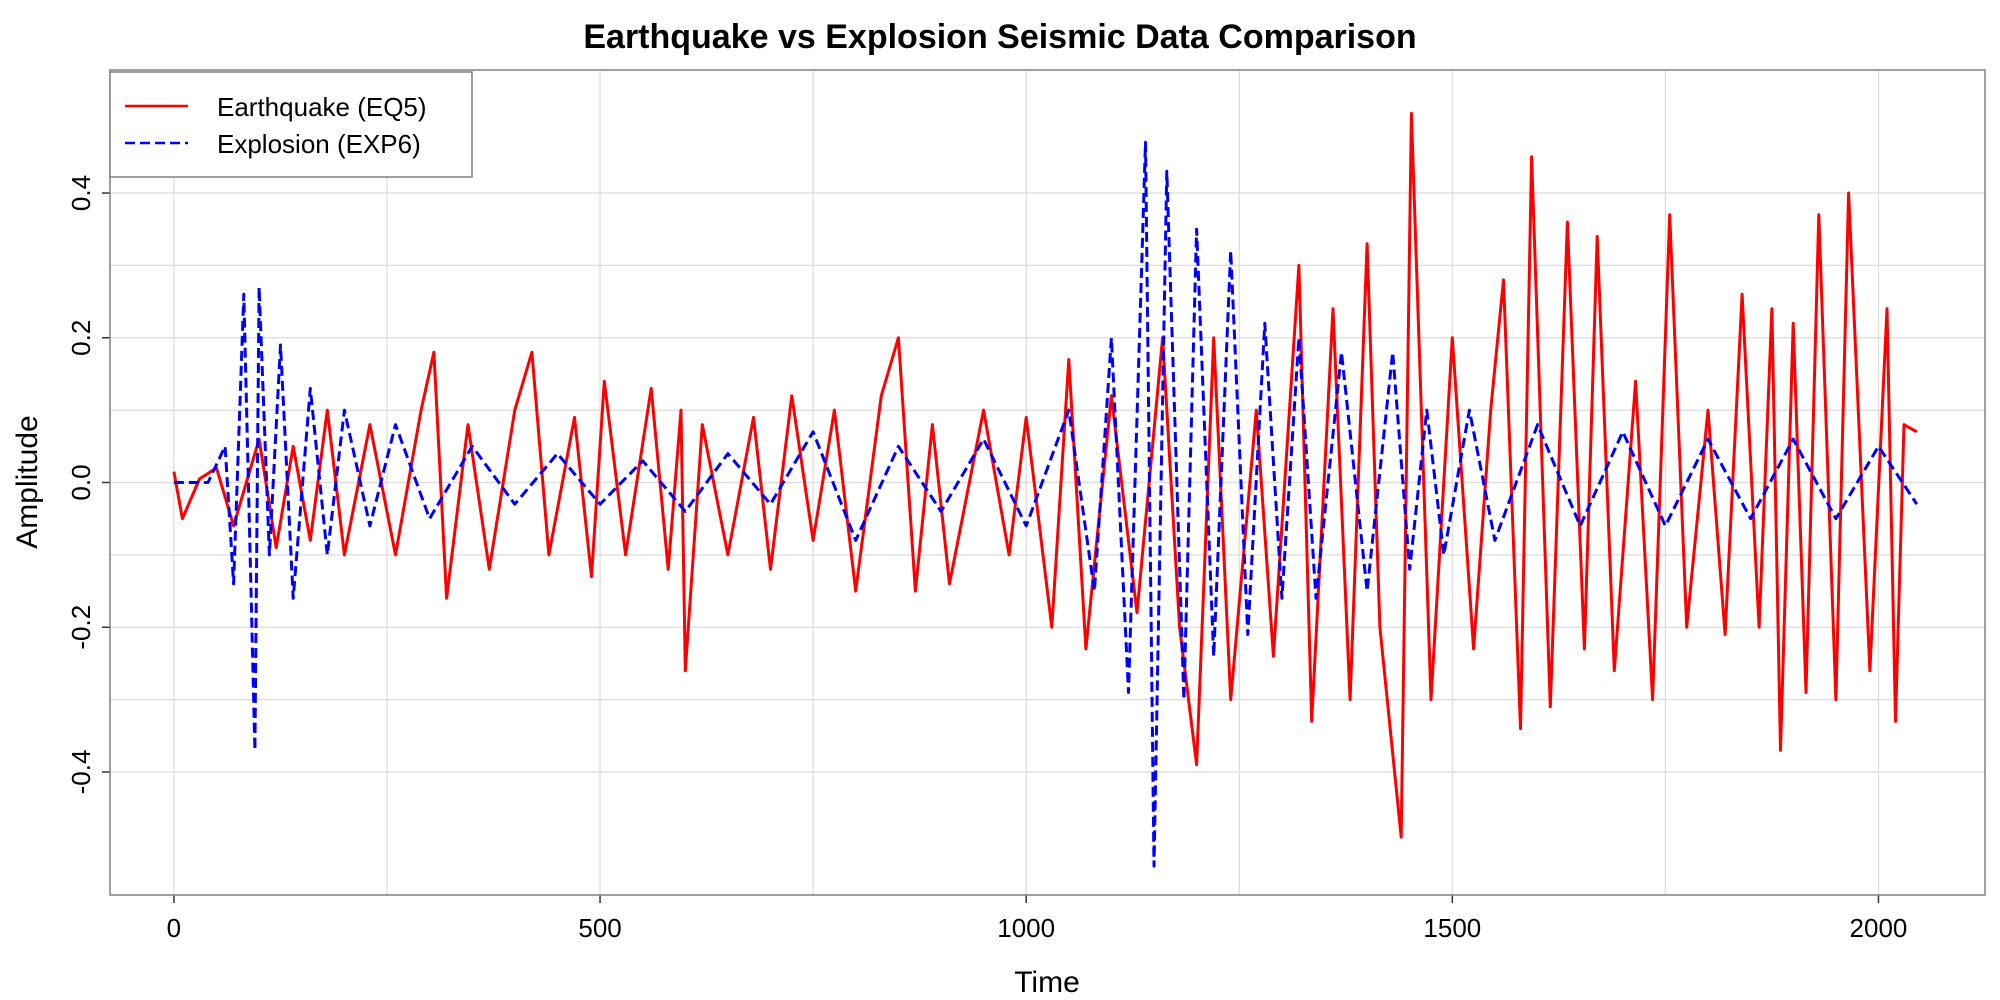  What do you see at coordinates (1026, 928) in the screenshot?
I see `x-tick-label: 1000` at bounding box center [1026, 928].